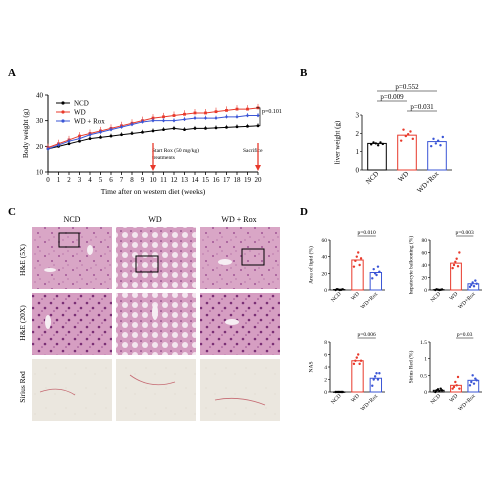 This screenshot has width=500, height=500. I want to click on y-tick-label: 3, so click(358, 115).